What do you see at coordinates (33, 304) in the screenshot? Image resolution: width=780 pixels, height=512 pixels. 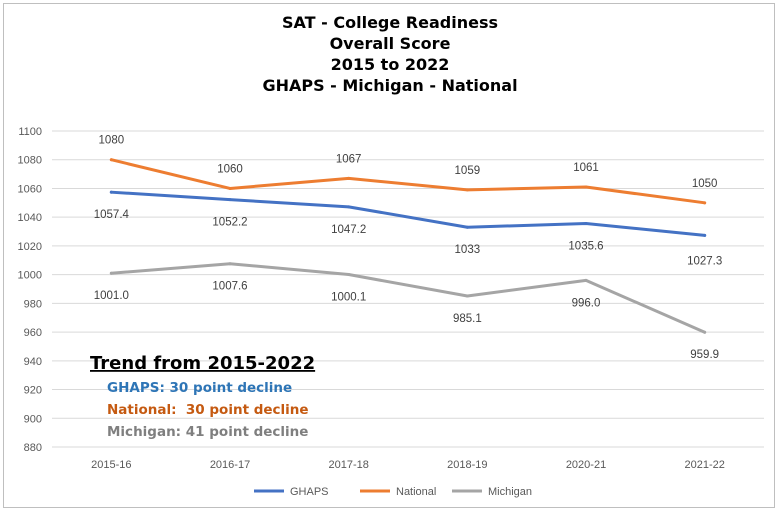 I see `y-tick-label: 980` at bounding box center [33, 304].